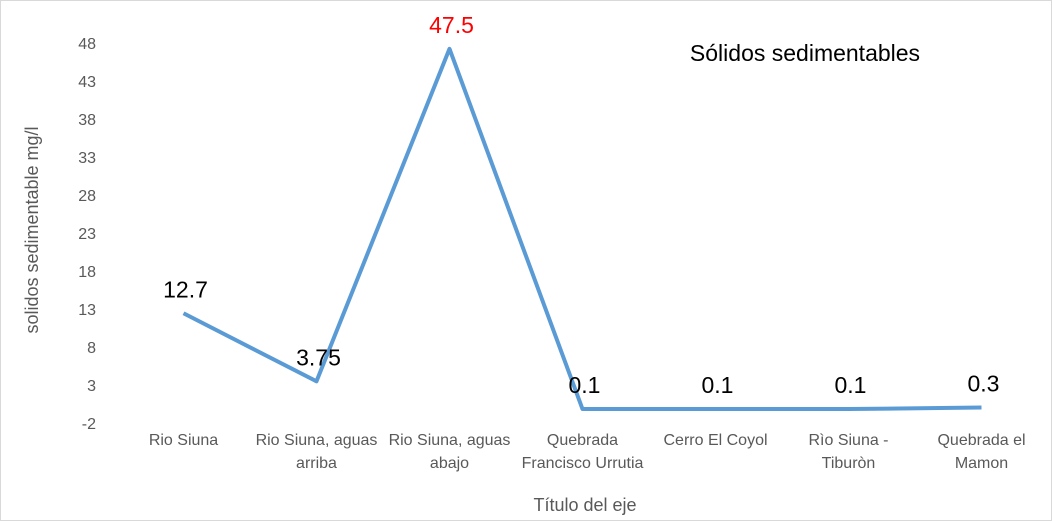 This screenshot has width=1052, height=521. What do you see at coordinates (87, 196) in the screenshot?
I see `y-tick-label: 28` at bounding box center [87, 196].